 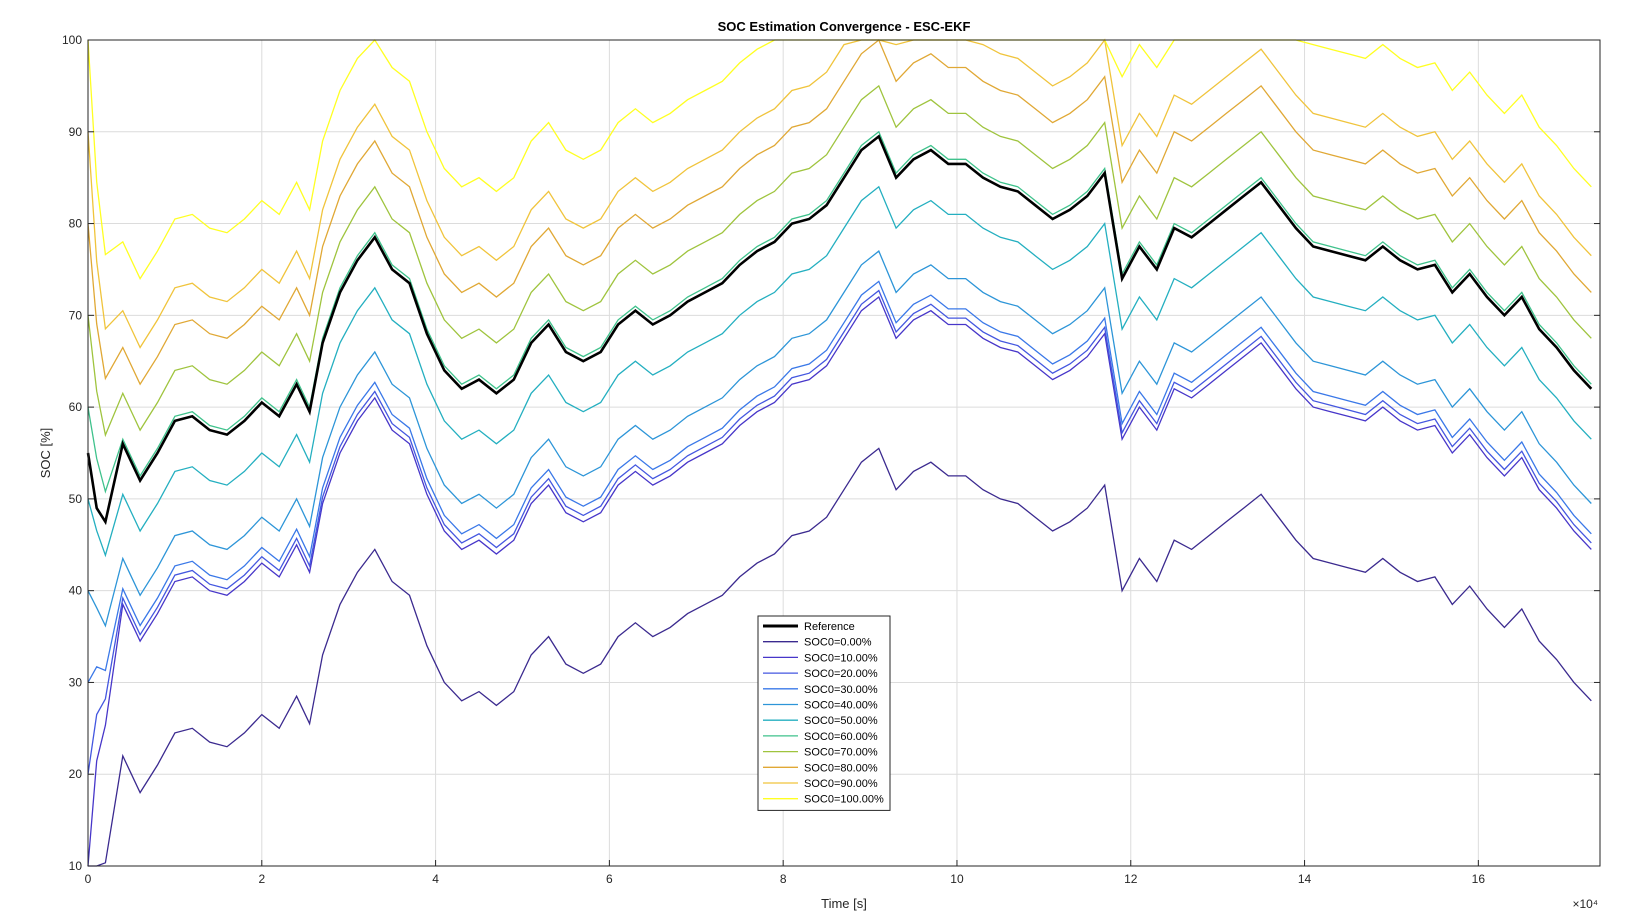 I want to click on legend-entry-label: SOC0=90.00%, so click(x=841, y=784).